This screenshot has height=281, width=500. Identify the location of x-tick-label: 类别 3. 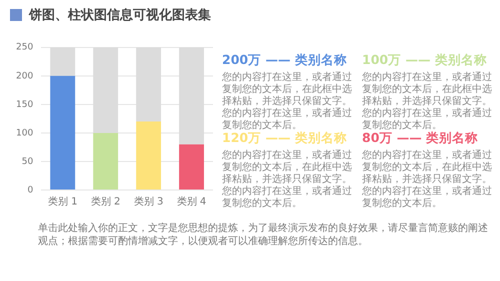
(149, 202).